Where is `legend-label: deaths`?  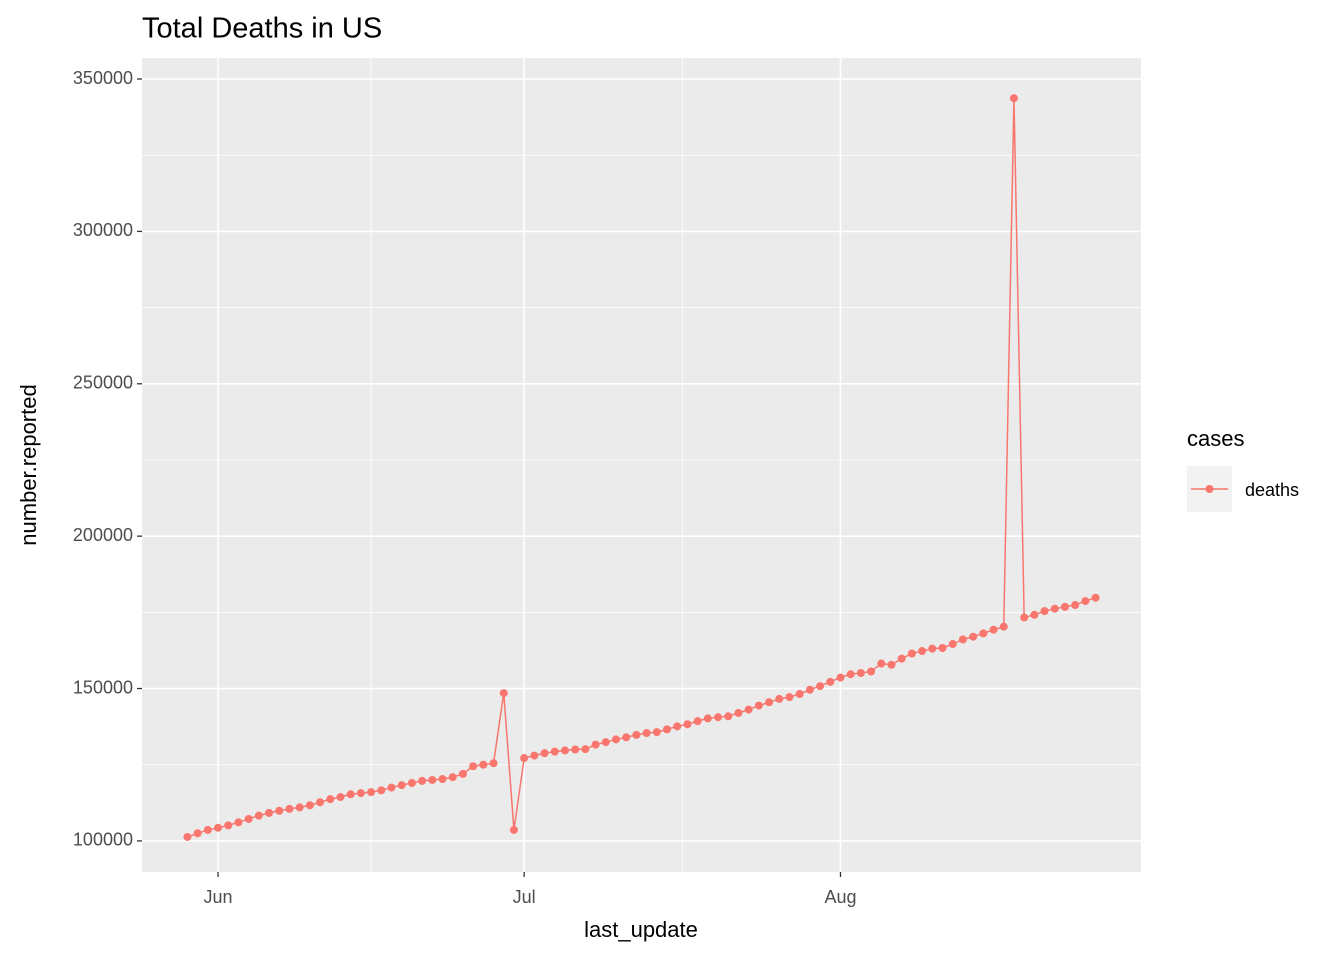 legend-label: deaths is located at coordinates (1272, 490).